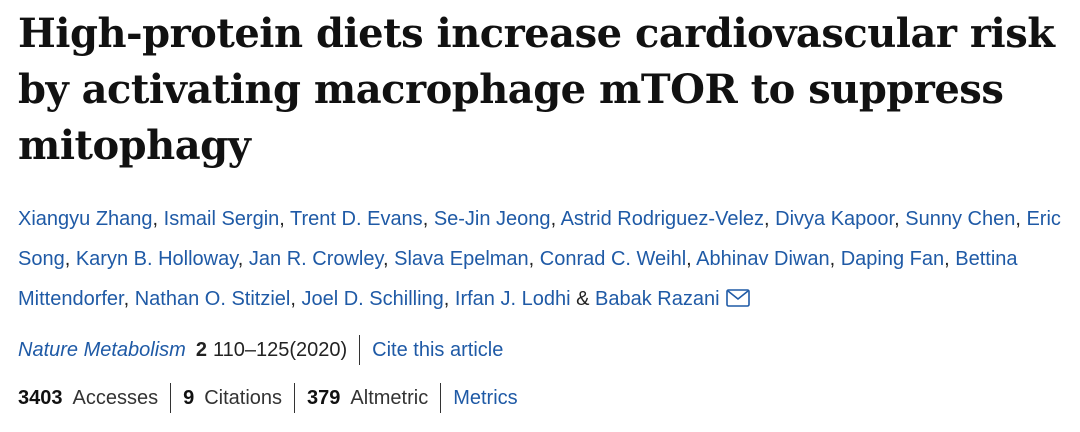 The image size is (1080, 432). Describe the element at coordinates (212, 299) in the screenshot. I see `author-link: Nathan O. Stitziel` at that location.